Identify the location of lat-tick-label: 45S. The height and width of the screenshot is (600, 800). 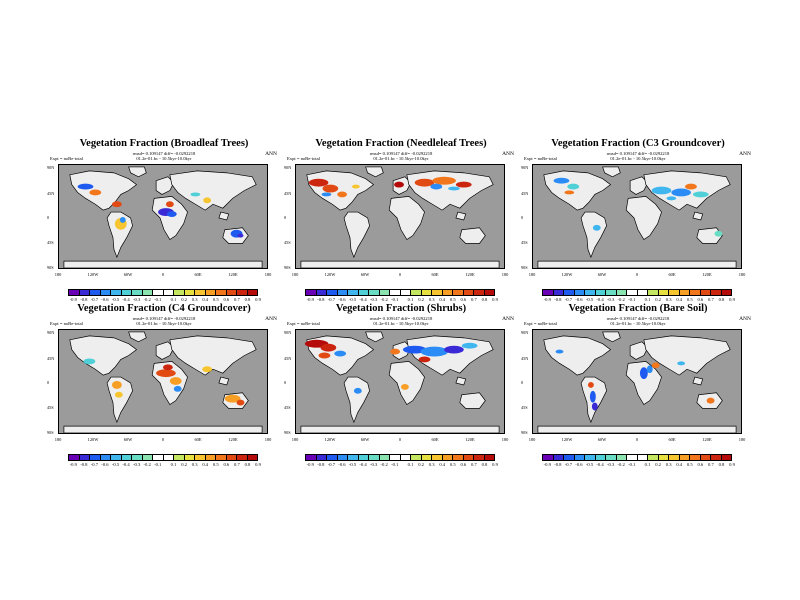
(287, 407).